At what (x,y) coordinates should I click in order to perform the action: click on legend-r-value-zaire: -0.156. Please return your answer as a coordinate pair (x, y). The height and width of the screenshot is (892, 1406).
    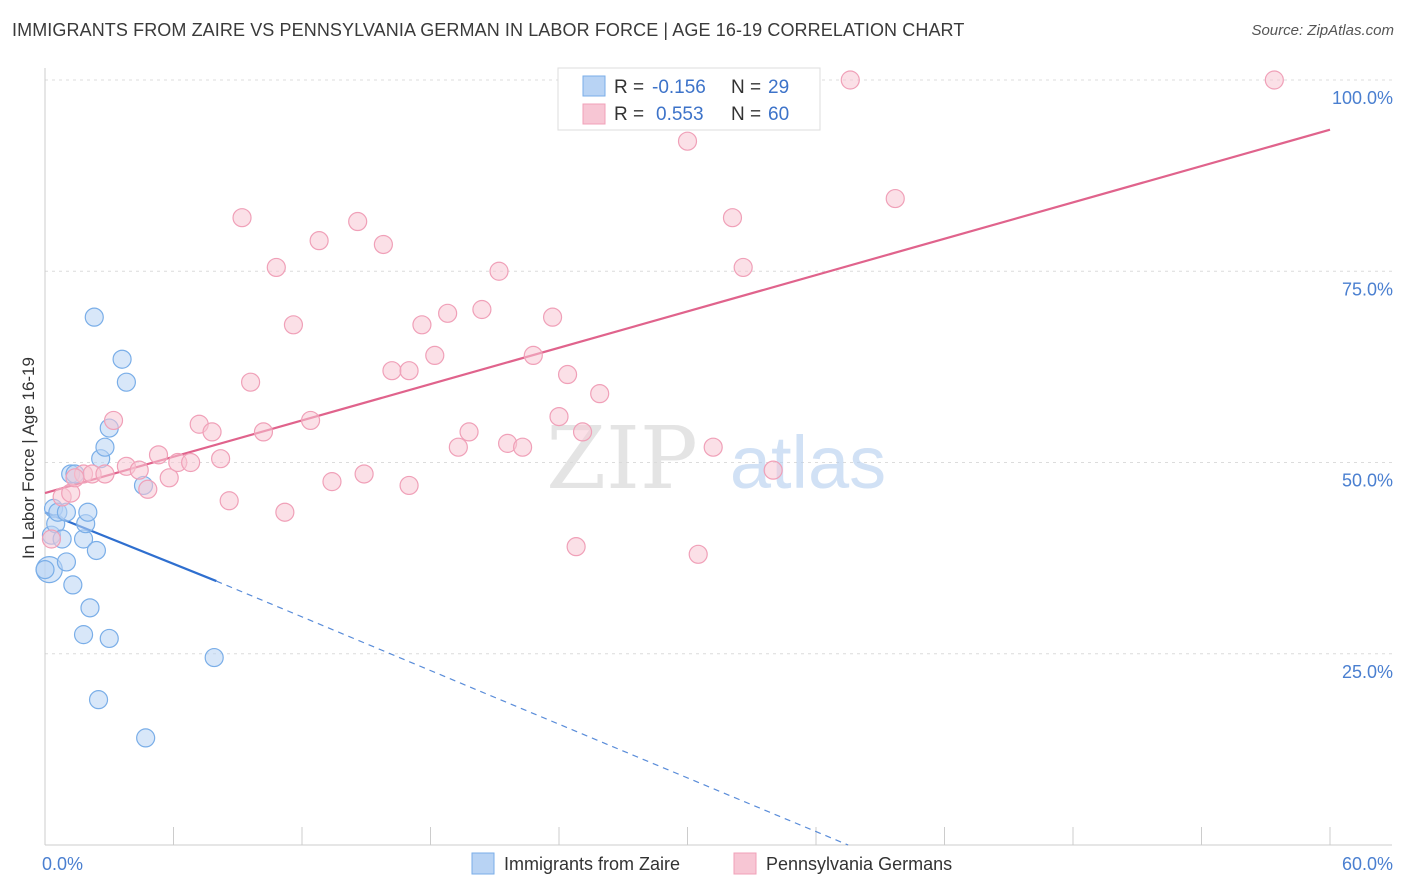
    Looking at the image, I should click on (679, 87).